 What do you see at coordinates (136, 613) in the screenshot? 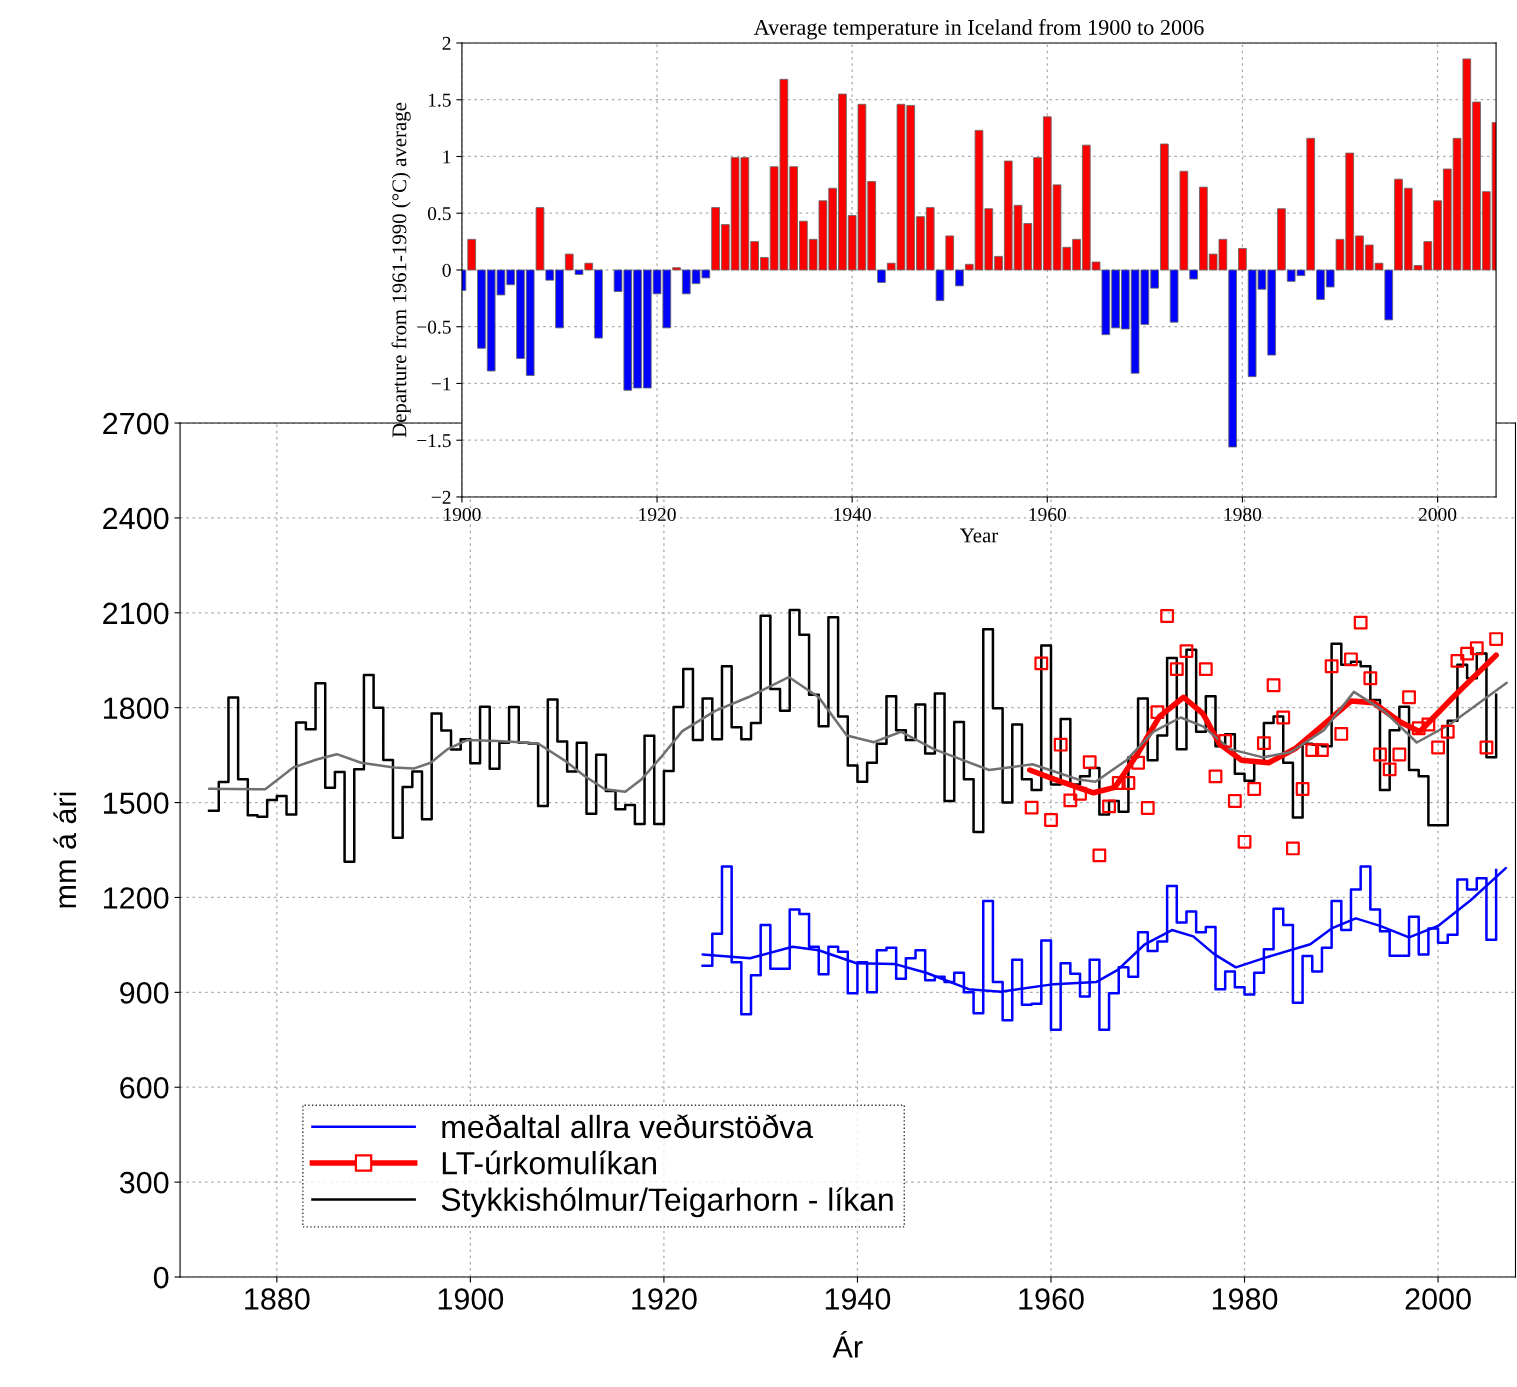
I see `y-tick-label: 2100` at bounding box center [136, 613].